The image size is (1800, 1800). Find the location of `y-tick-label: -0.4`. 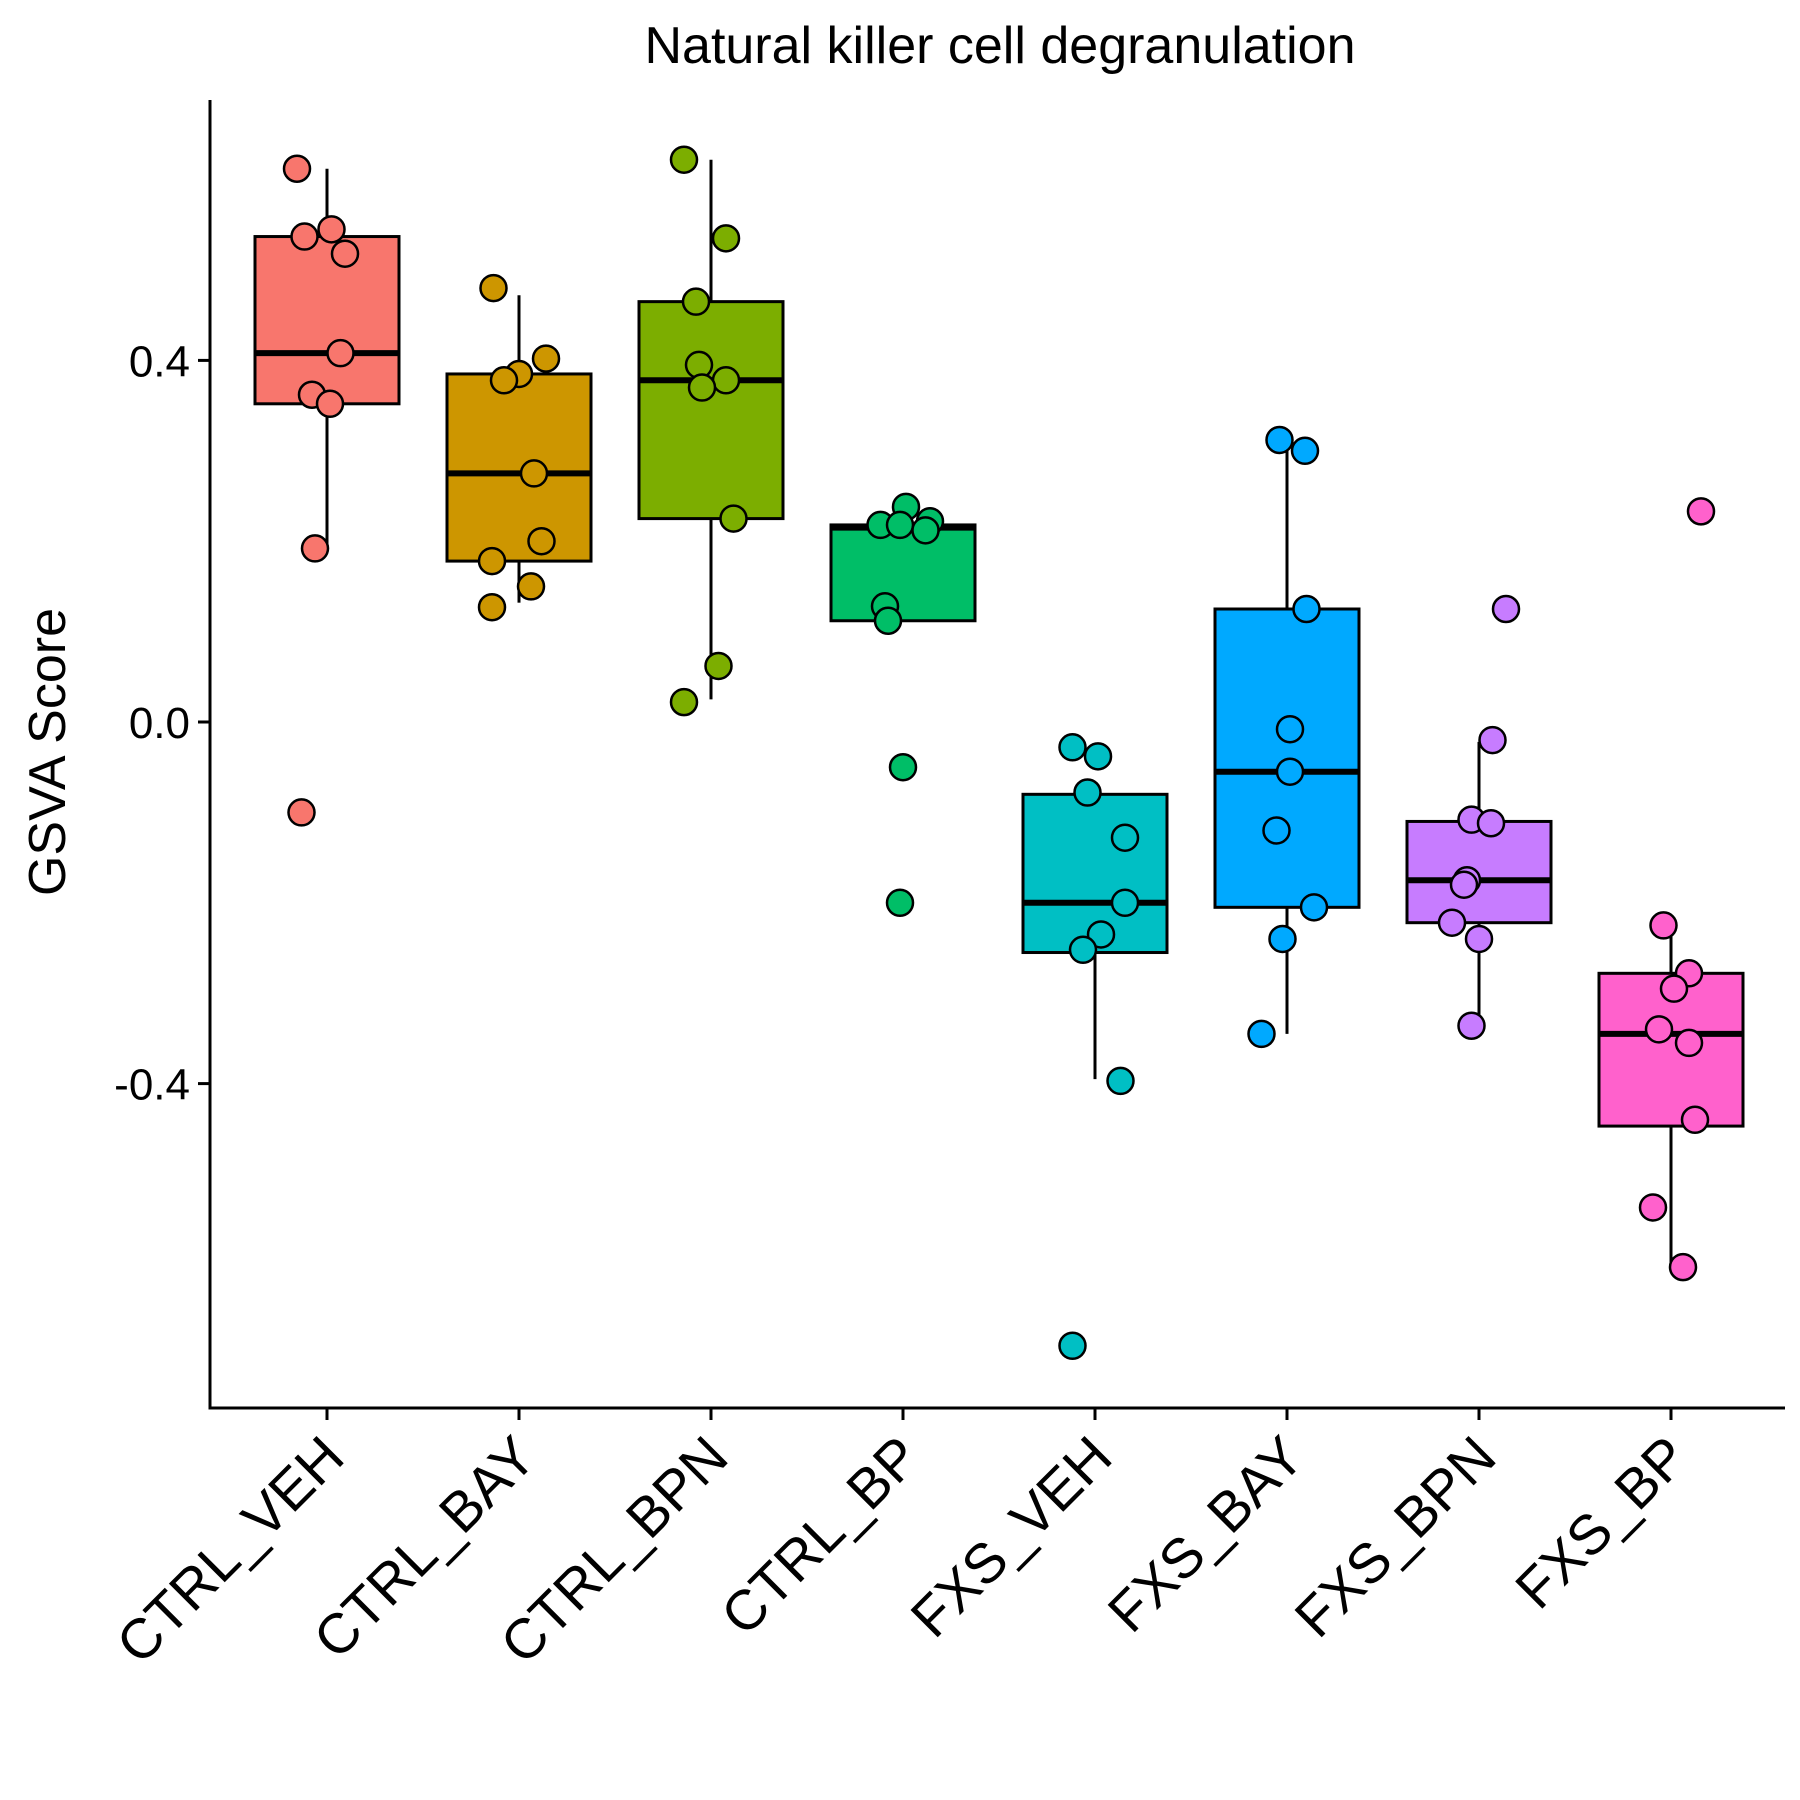

y-tick-label: -0.4 is located at coordinates (152, 1085).